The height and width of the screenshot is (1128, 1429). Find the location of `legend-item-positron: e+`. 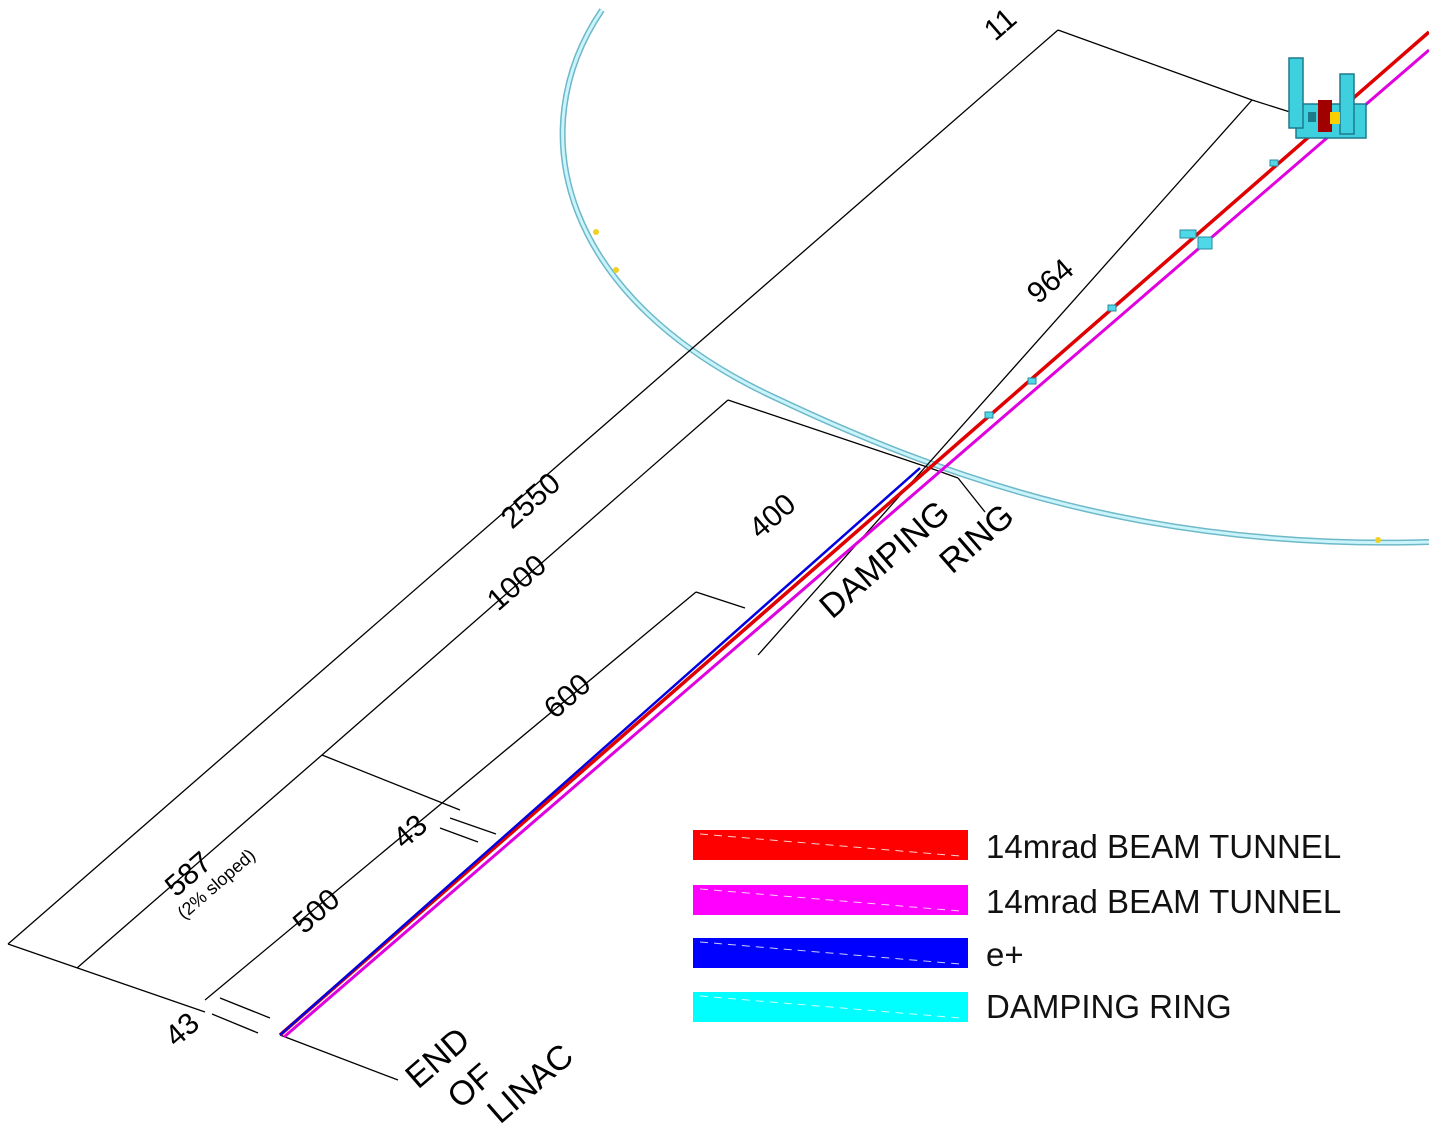

legend-item-positron: e+ is located at coordinates (858, 954).